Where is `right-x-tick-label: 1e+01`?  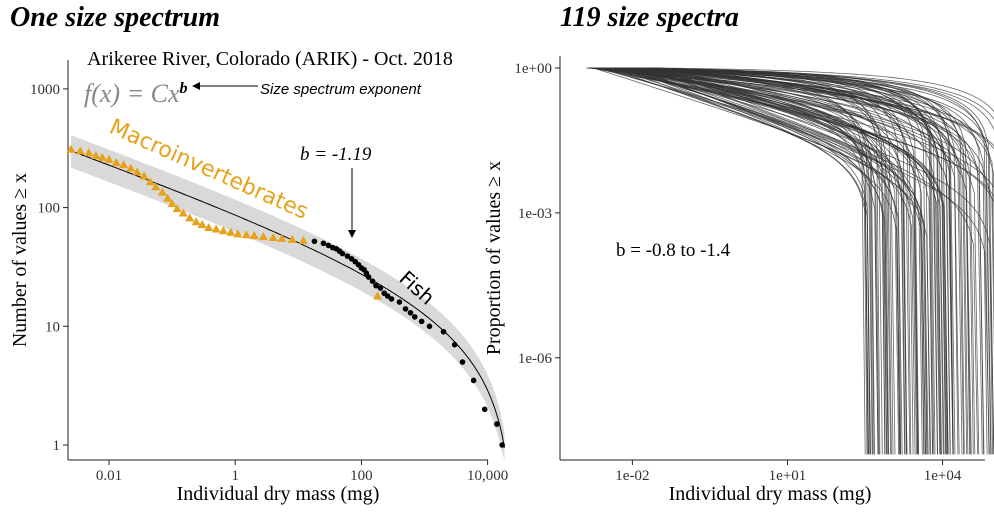
right-x-tick-label: 1e+01 is located at coordinates (788, 476).